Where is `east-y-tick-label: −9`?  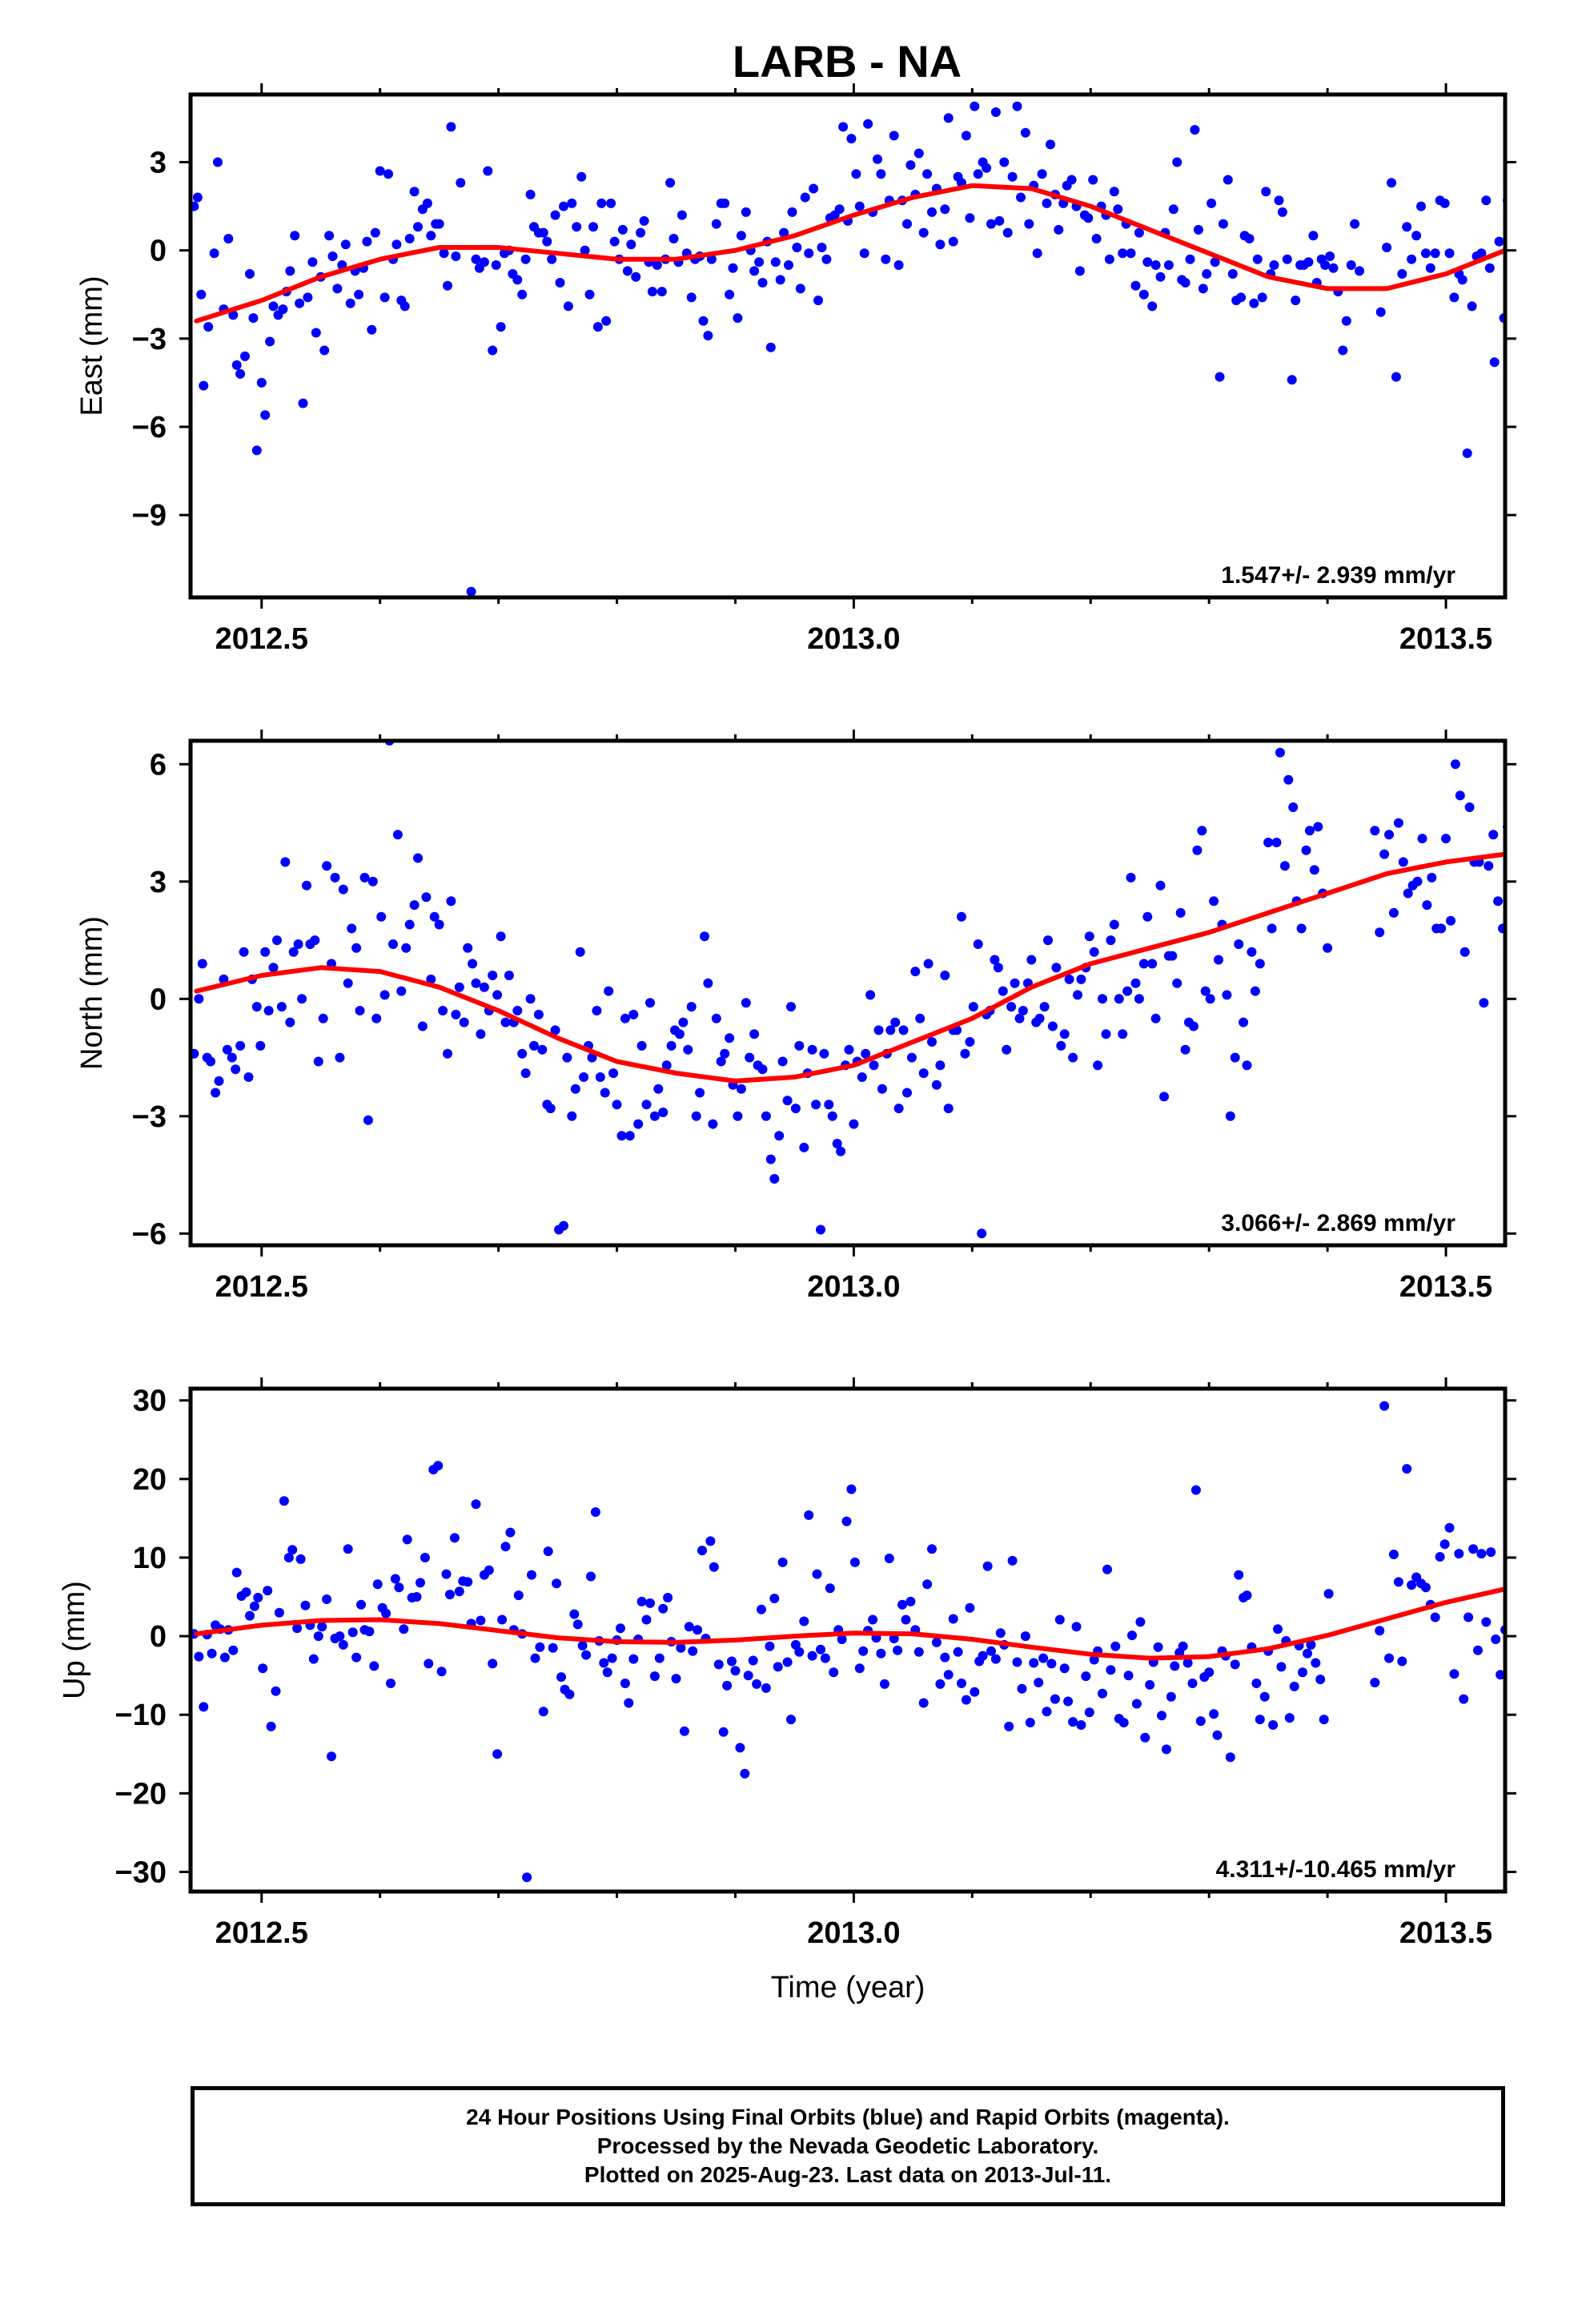 east-y-tick-label: −9 is located at coordinates (149, 516).